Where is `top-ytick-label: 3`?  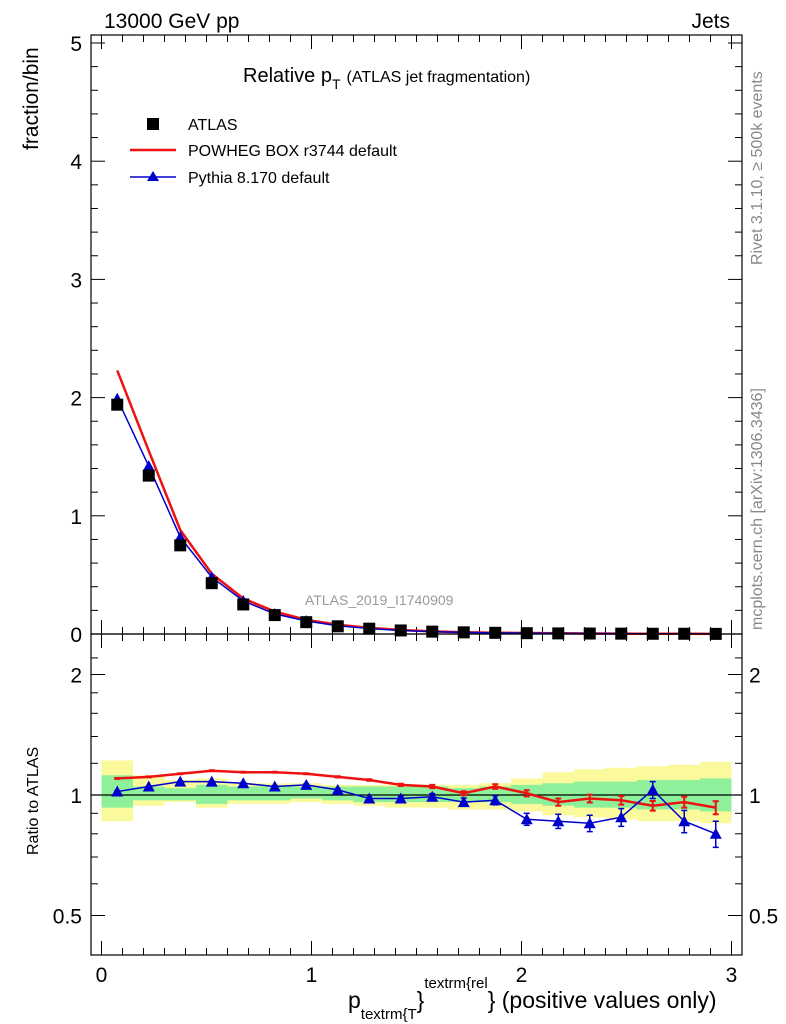 top-ytick-label: 3 is located at coordinates (76, 280).